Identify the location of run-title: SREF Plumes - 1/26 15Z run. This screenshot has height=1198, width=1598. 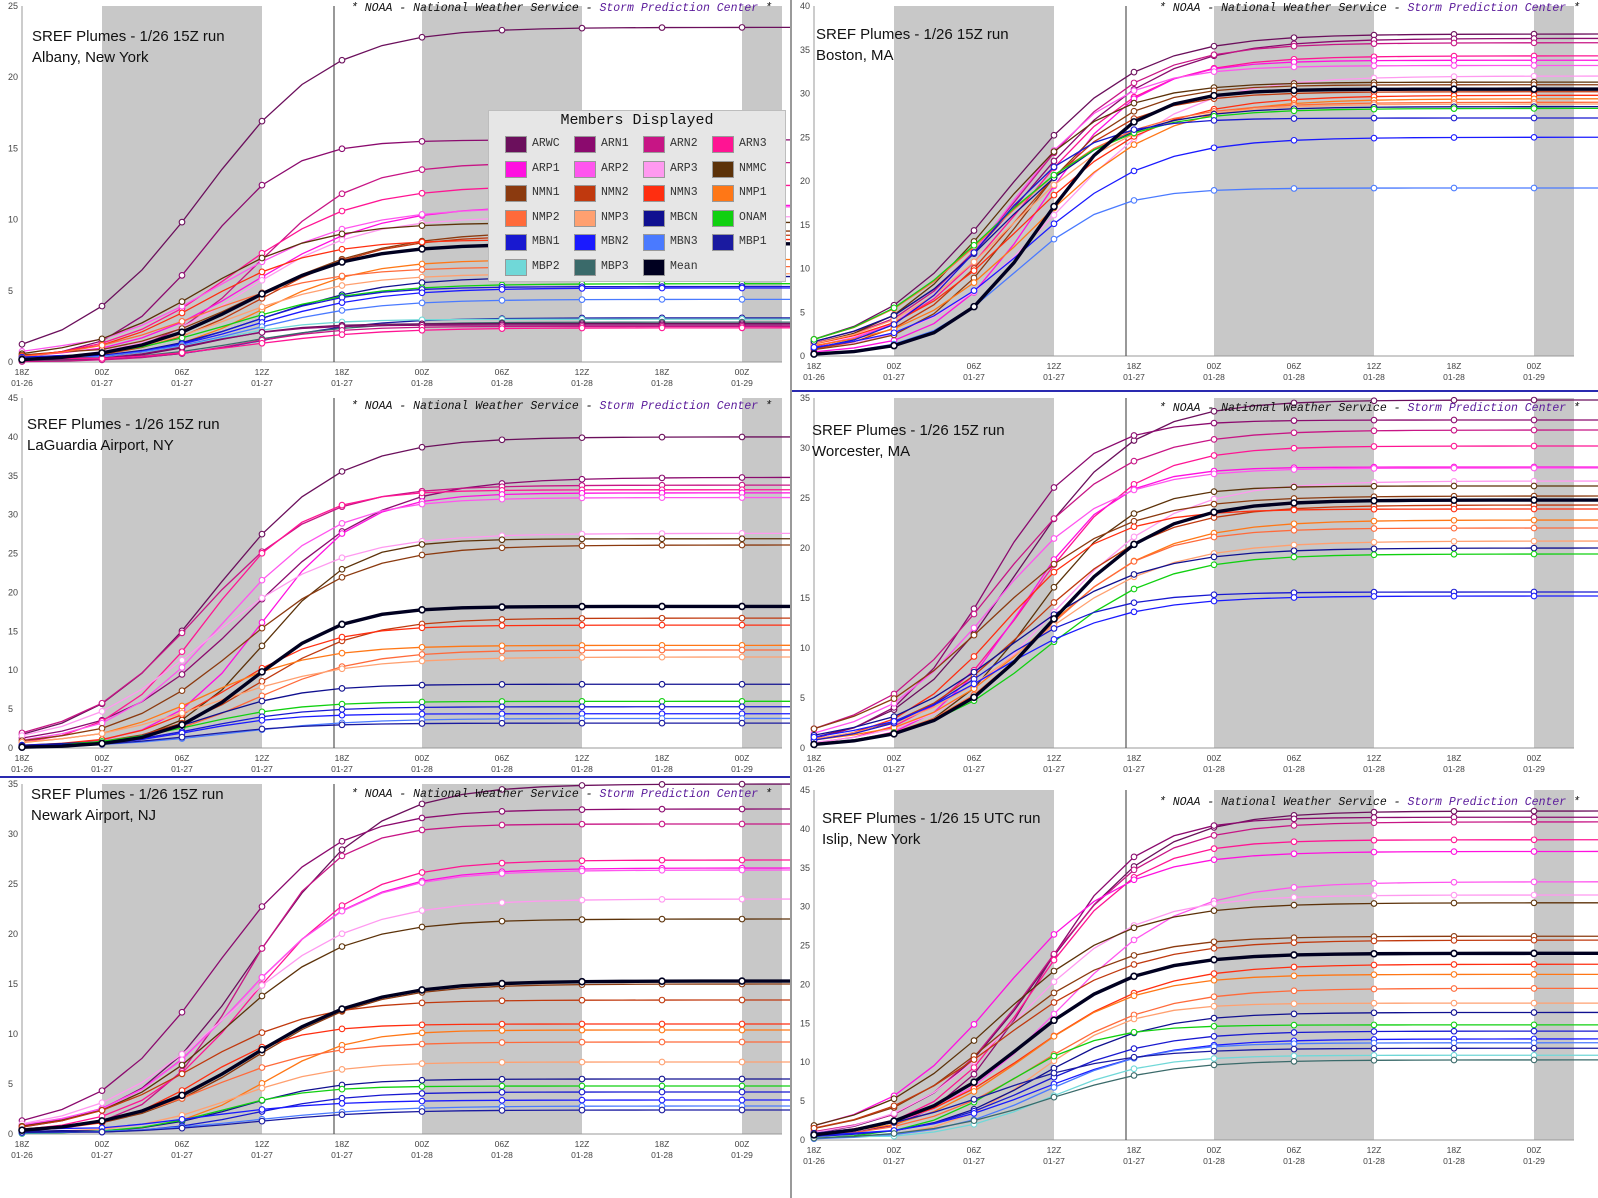
(128, 36).